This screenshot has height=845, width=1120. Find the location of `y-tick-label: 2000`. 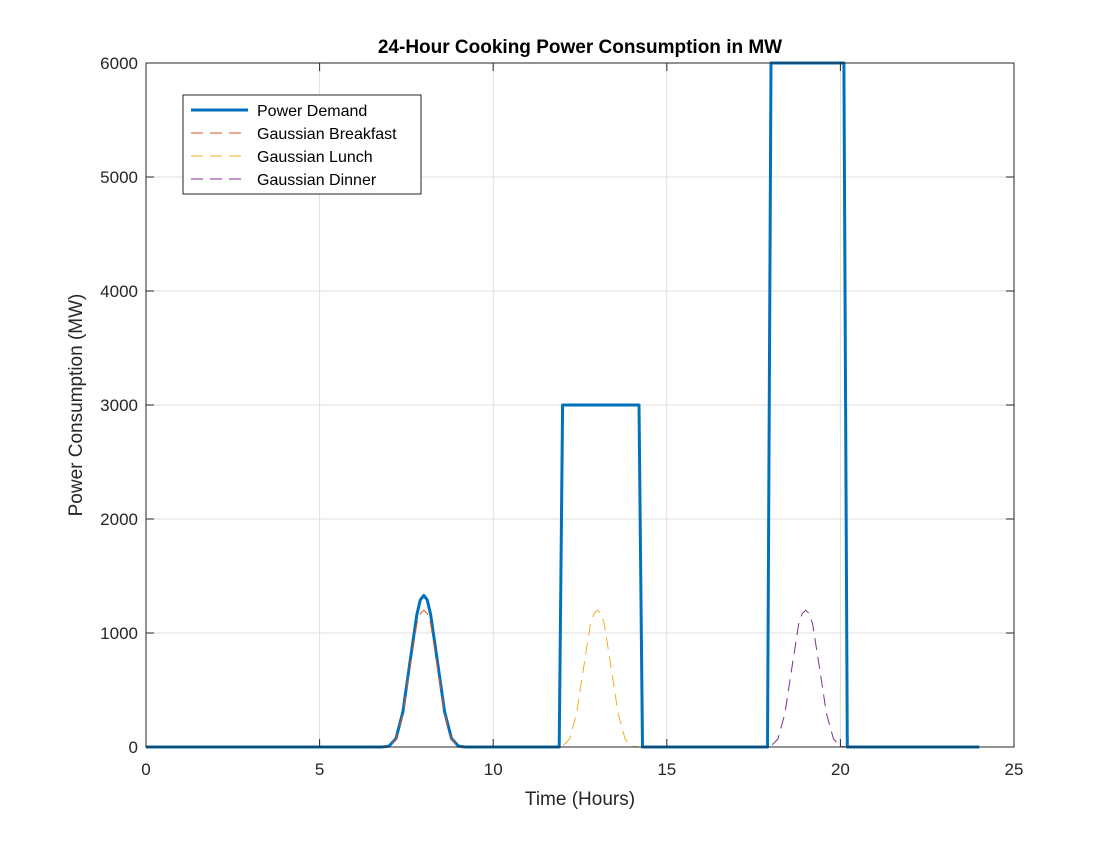

y-tick-label: 2000 is located at coordinates (119, 519).